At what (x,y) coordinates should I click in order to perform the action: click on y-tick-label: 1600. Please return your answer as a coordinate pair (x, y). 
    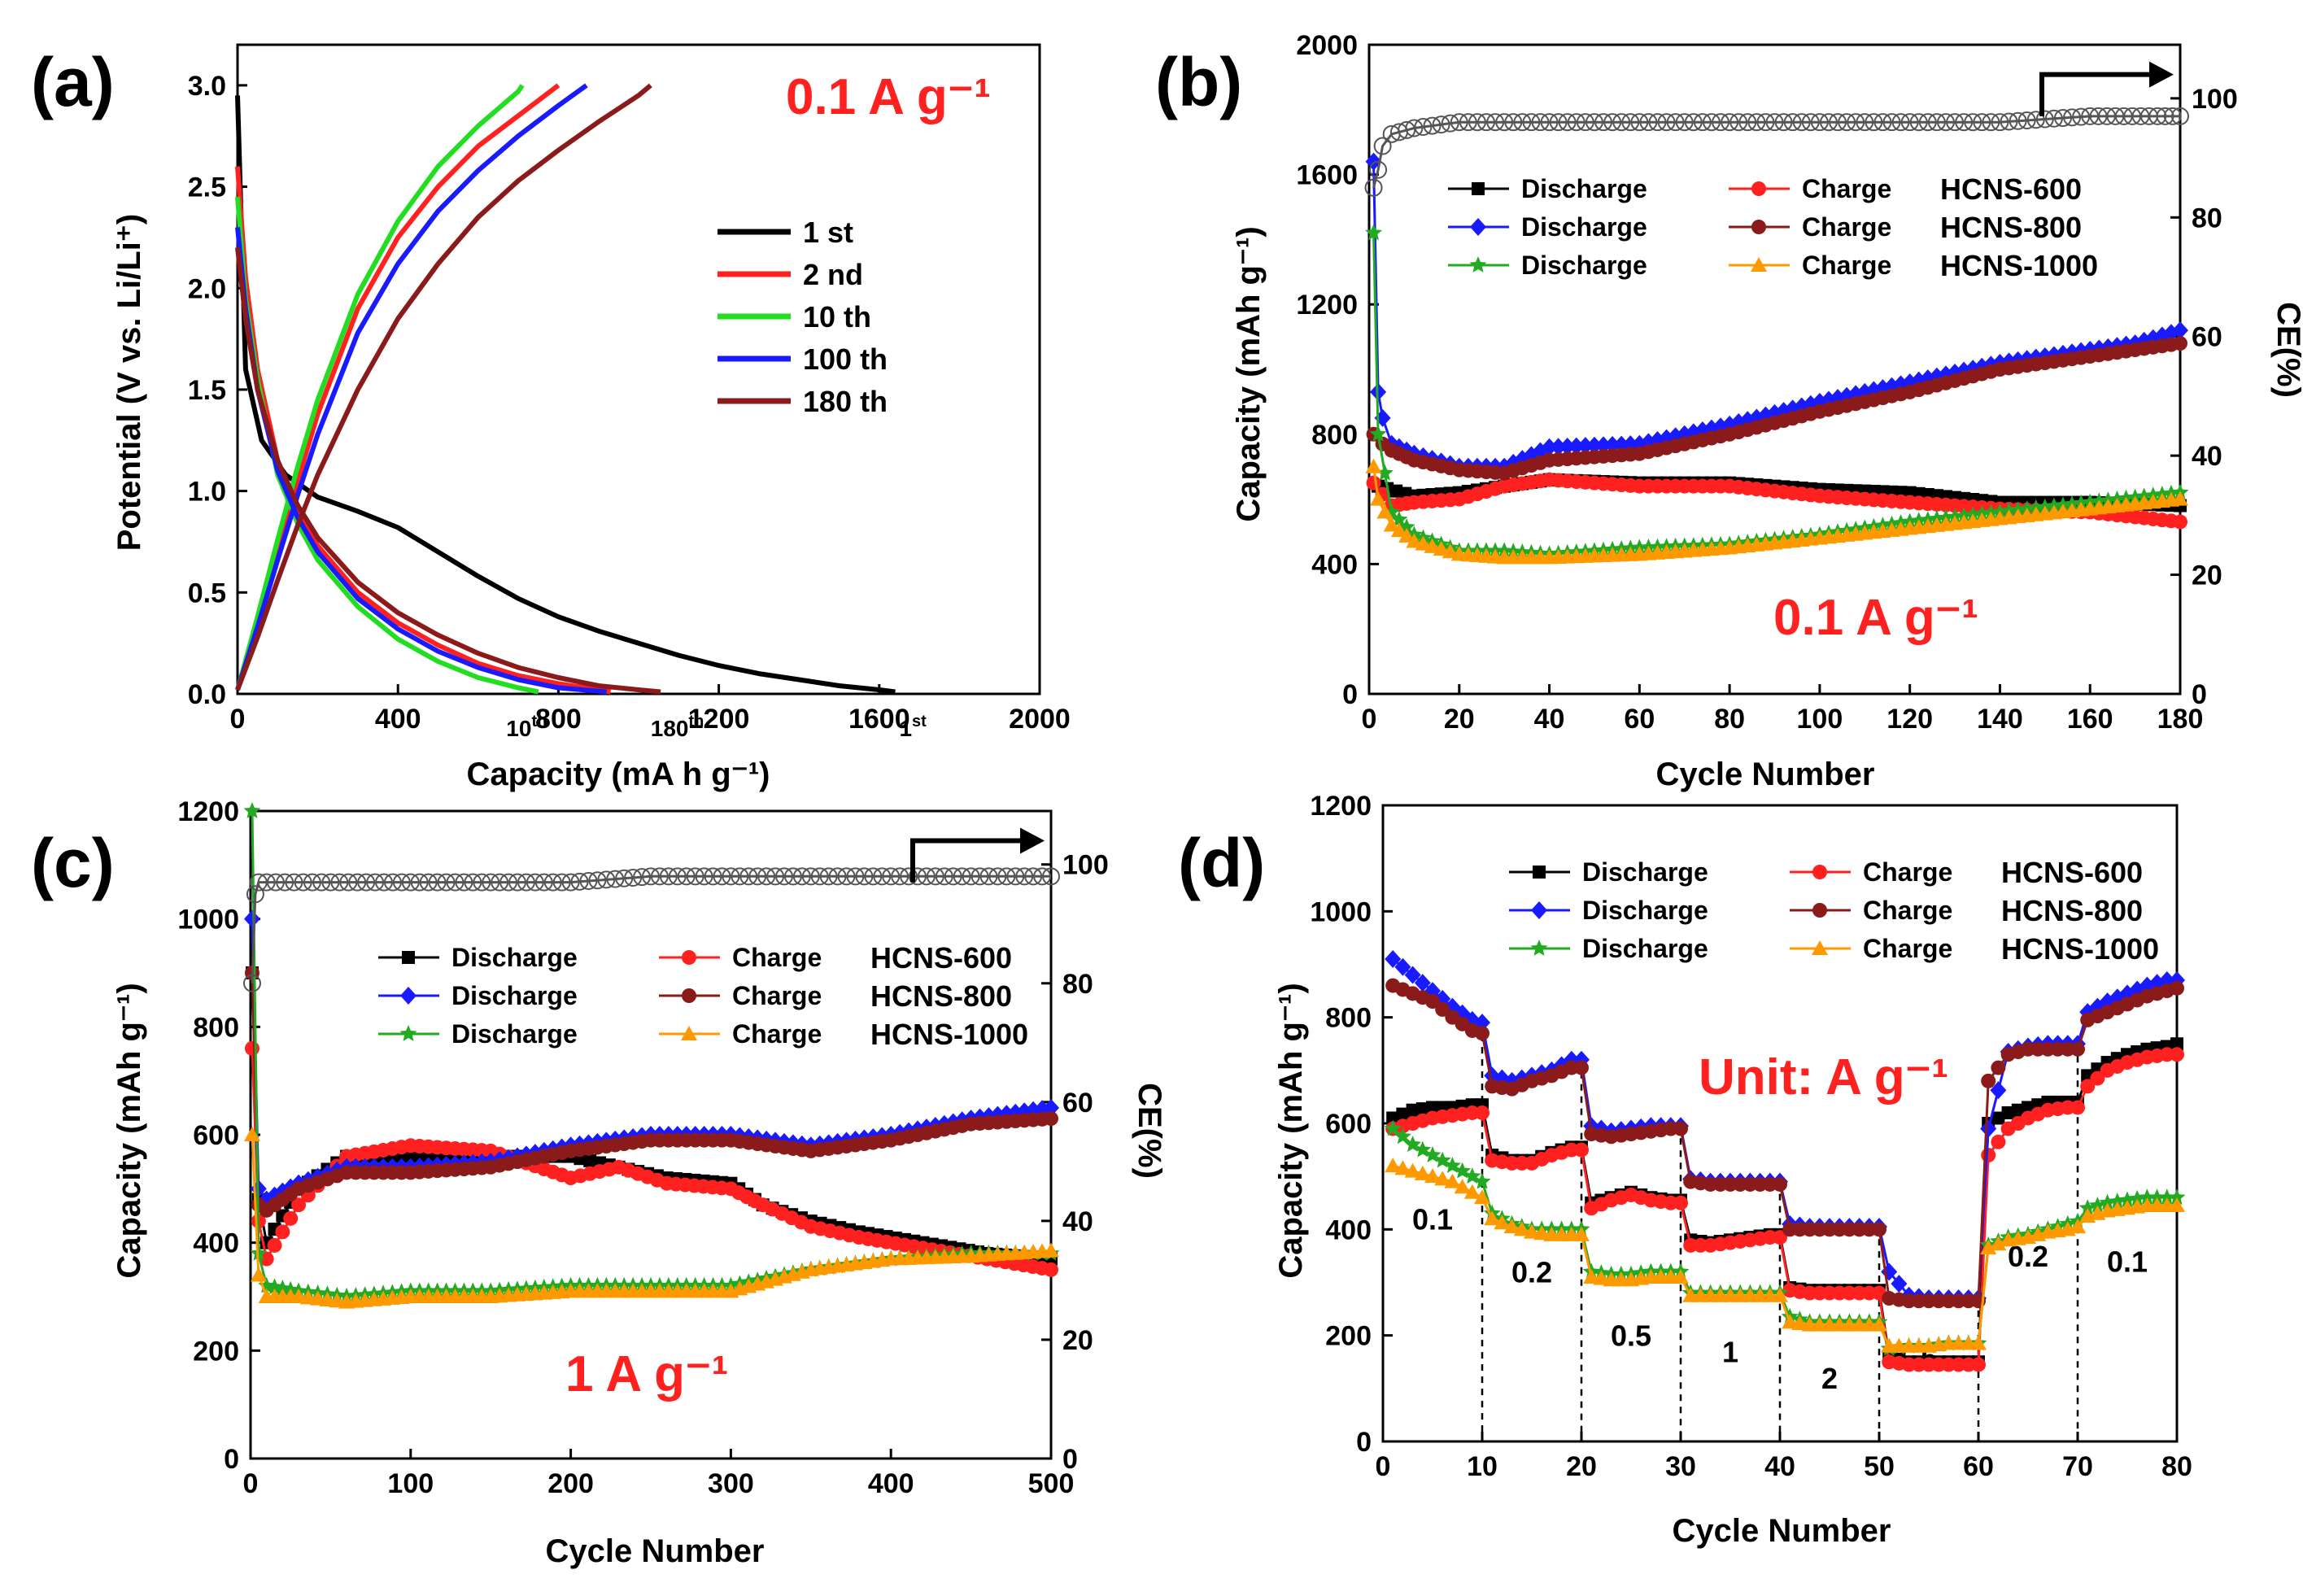
    Looking at the image, I should click on (1327, 175).